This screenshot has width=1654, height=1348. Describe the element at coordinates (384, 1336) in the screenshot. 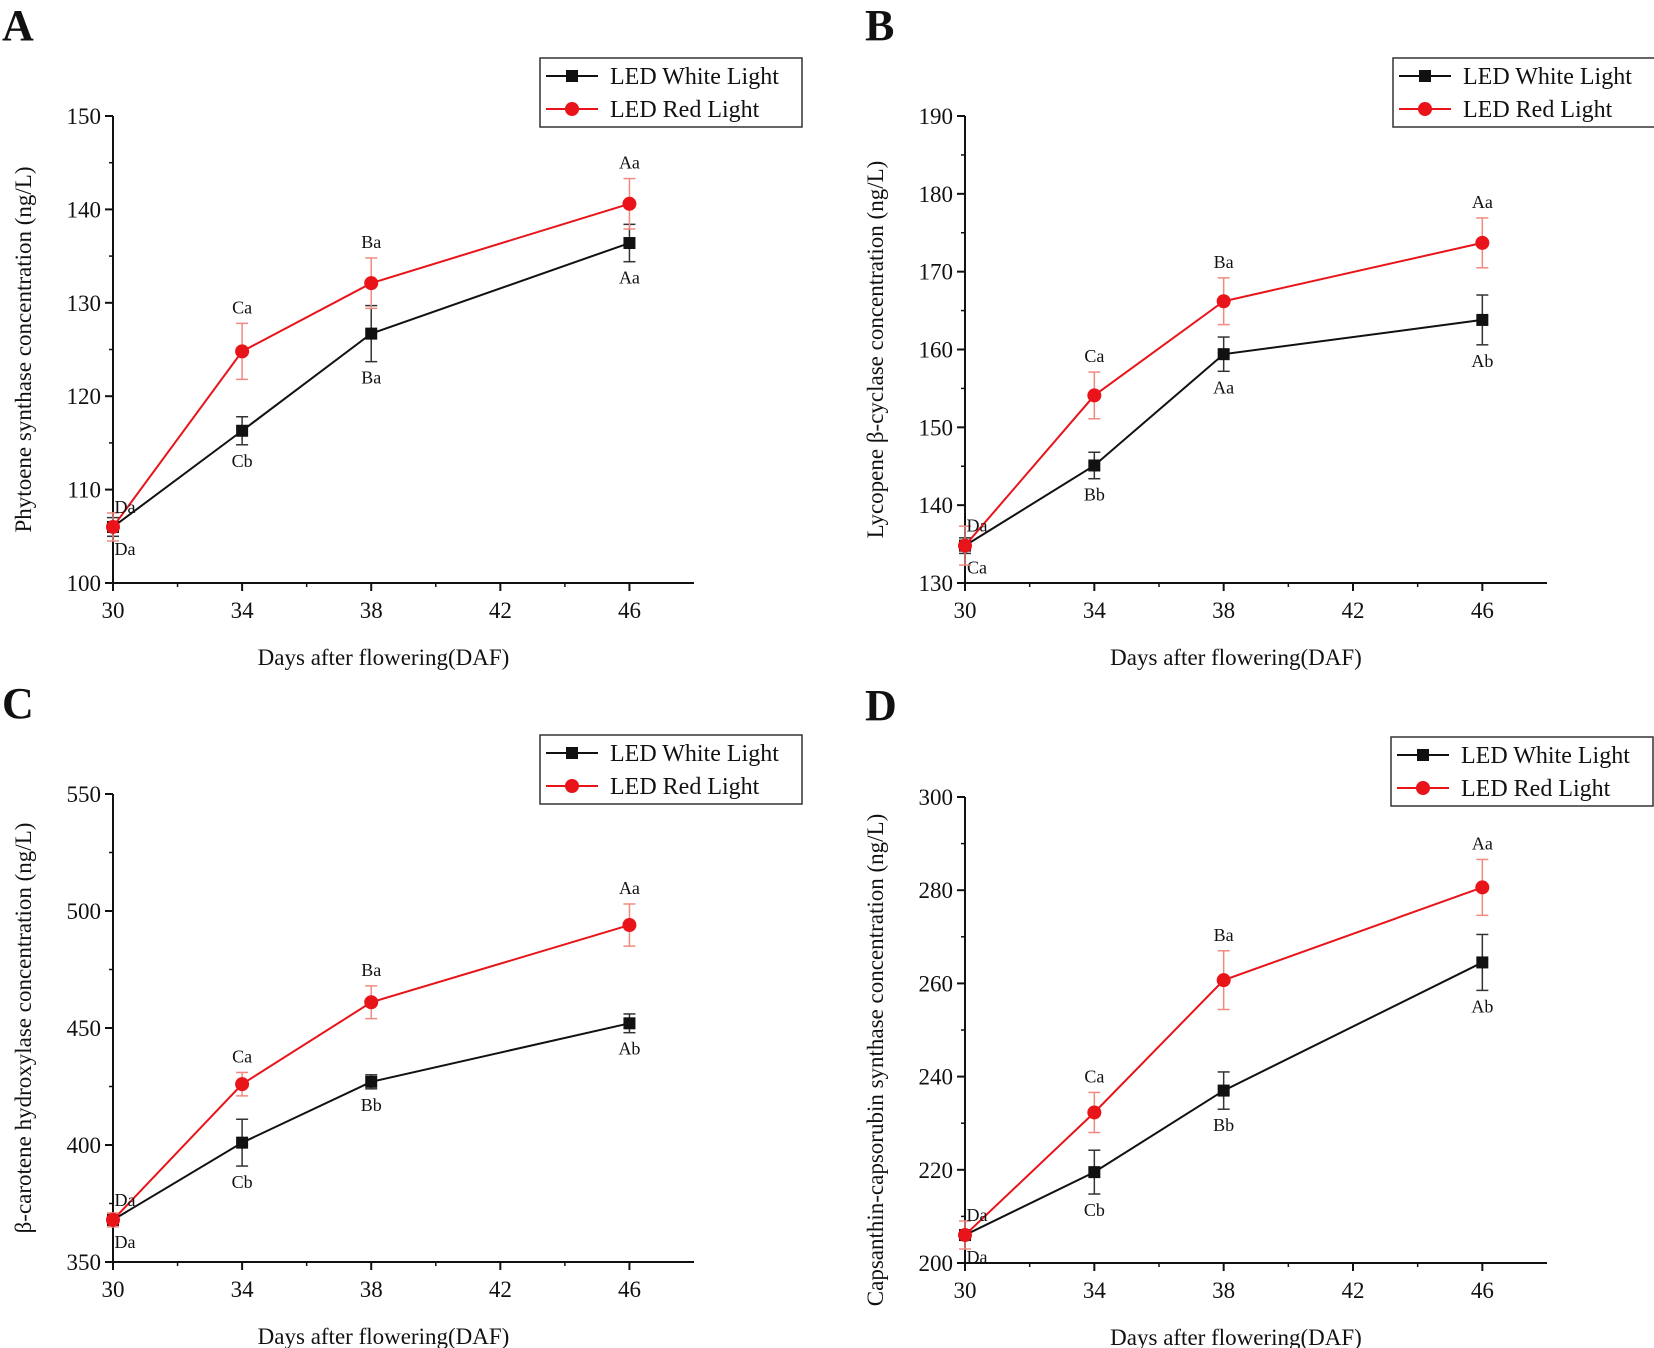

I see `x-axis-label: Days after flowering(DAF)` at that location.